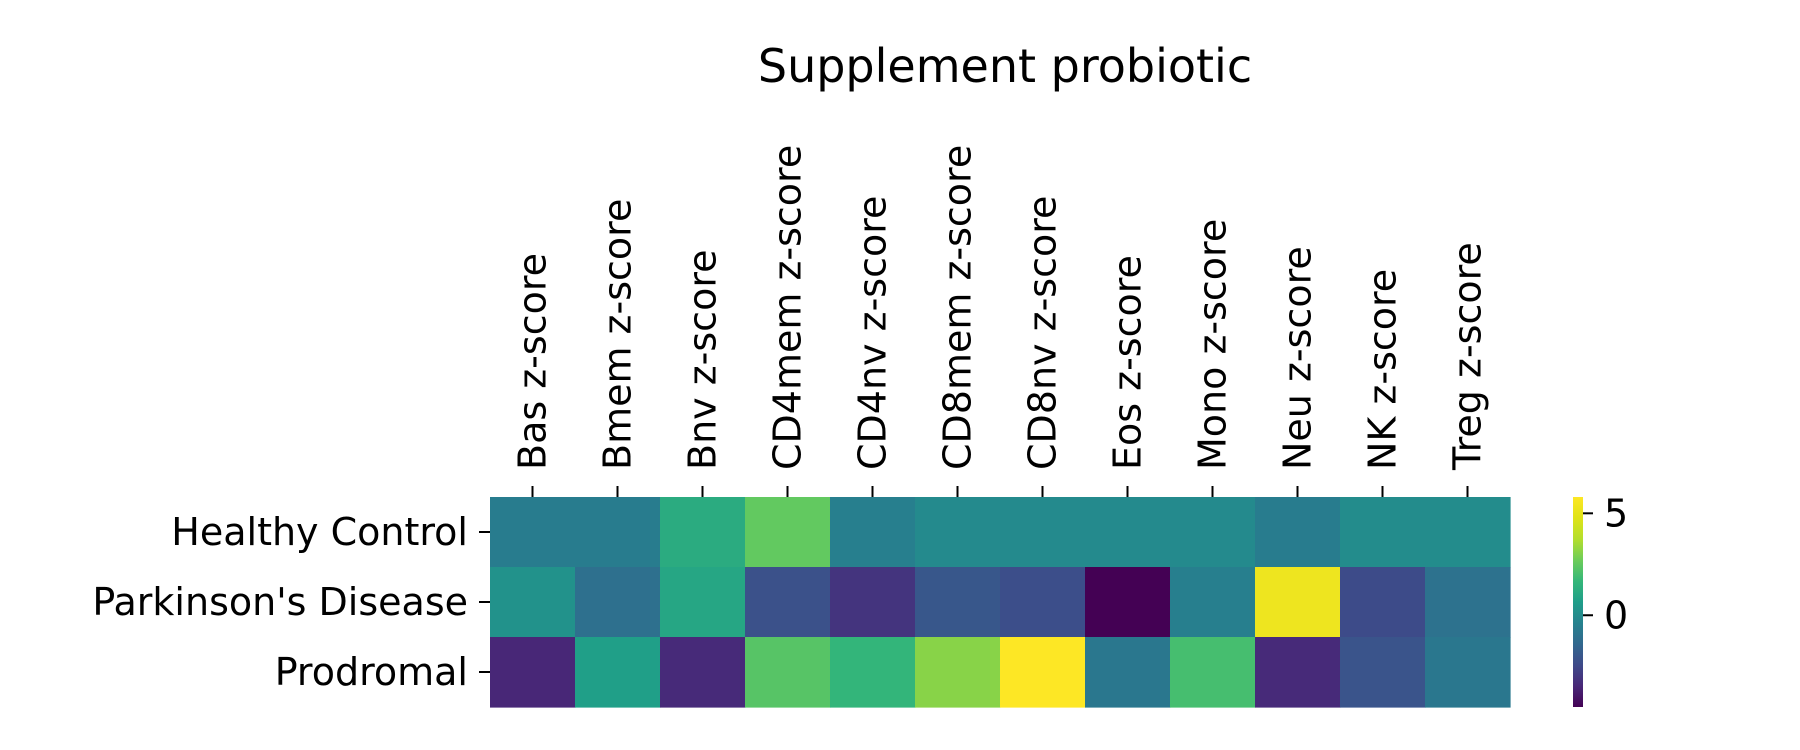 Image resolution: width=1800 pixels, height=750 pixels. What do you see at coordinates (533, 361) in the screenshot?
I see `x-tick-label: Bas z-score` at bounding box center [533, 361].